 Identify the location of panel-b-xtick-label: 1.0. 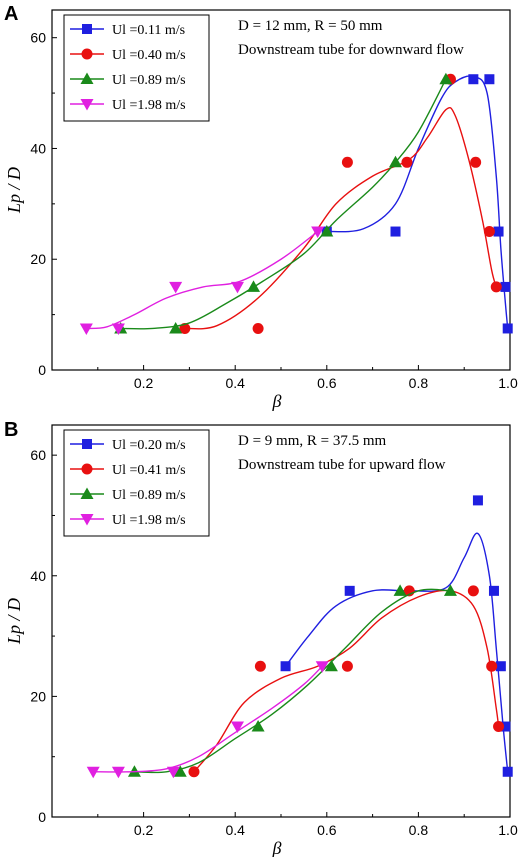
(508, 830).